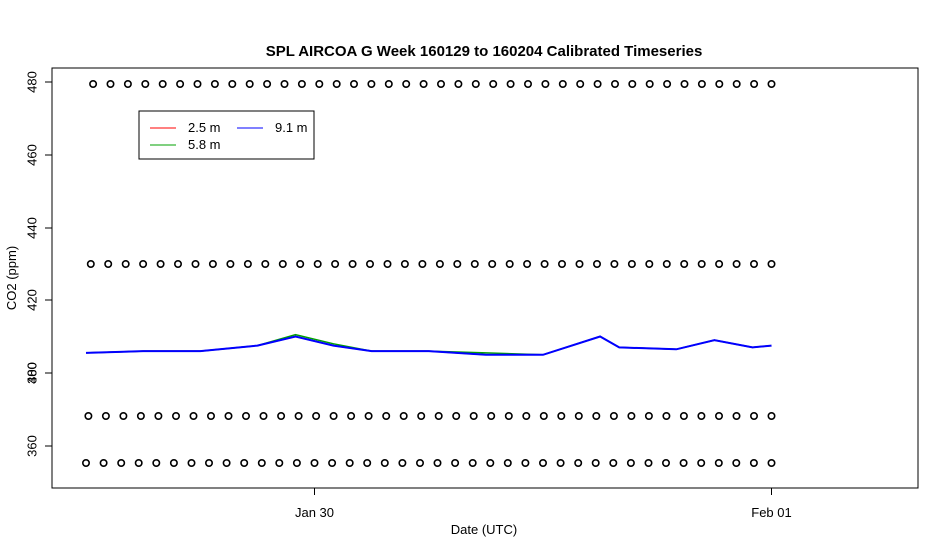  I want to click on series-line-9-1-m, so click(428, 345).